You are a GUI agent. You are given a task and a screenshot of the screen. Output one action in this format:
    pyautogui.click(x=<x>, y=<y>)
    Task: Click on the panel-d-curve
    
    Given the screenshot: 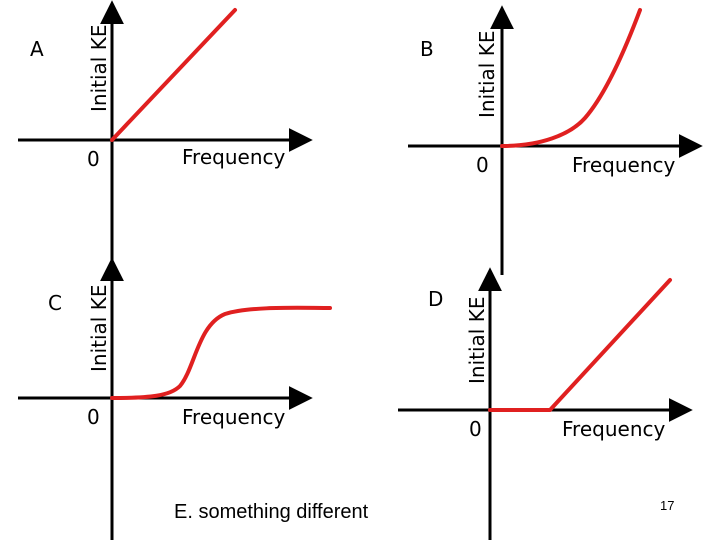 What is the action you would take?
    pyautogui.click(x=580, y=345)
    